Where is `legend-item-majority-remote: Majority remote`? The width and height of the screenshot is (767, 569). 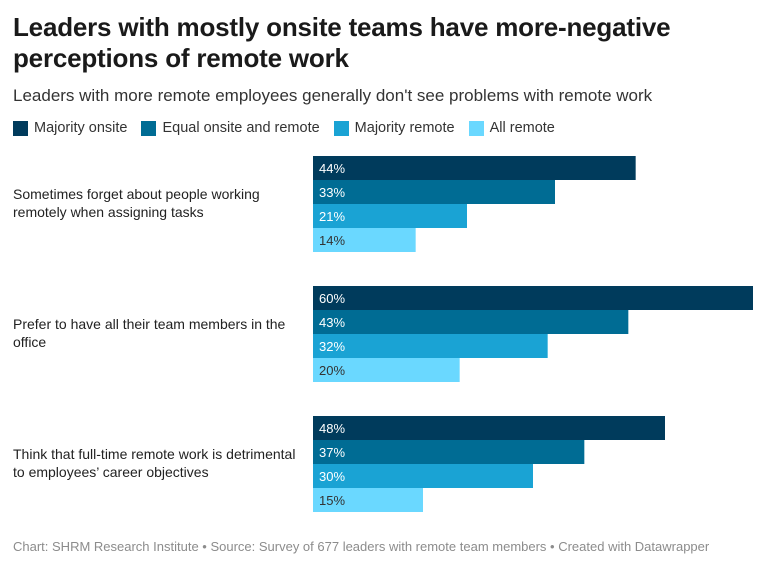
legend-item-majority-remote: Majority remote is located at coordinates (394, 128).